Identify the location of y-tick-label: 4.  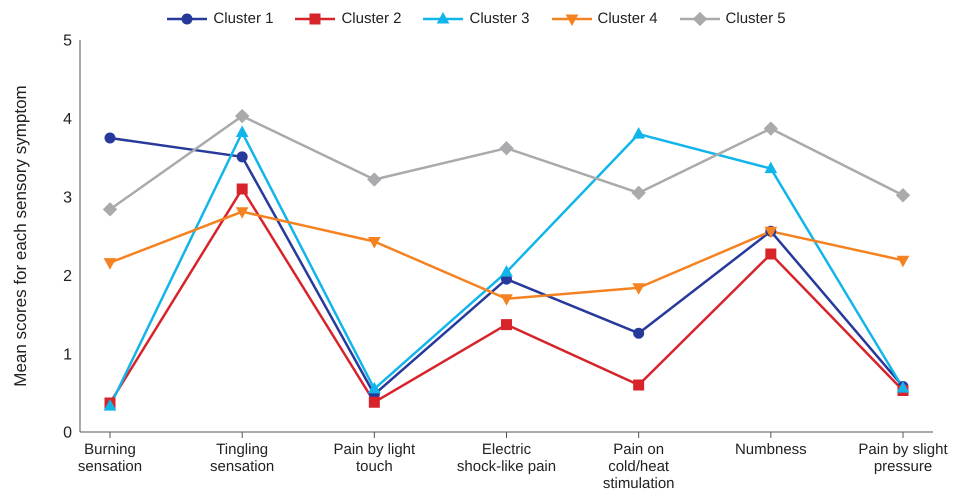
(67, 119).